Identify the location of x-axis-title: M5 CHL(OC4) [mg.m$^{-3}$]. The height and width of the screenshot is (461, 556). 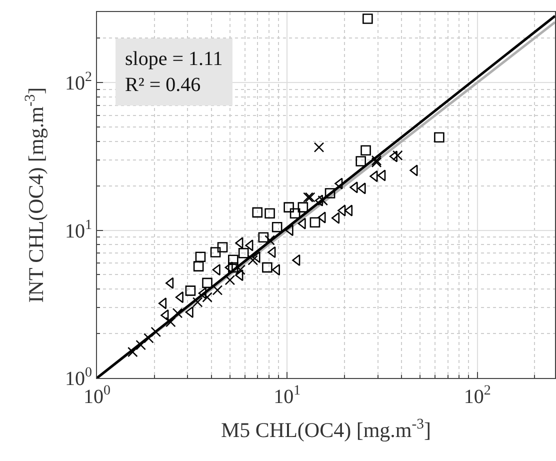
(326, 429).